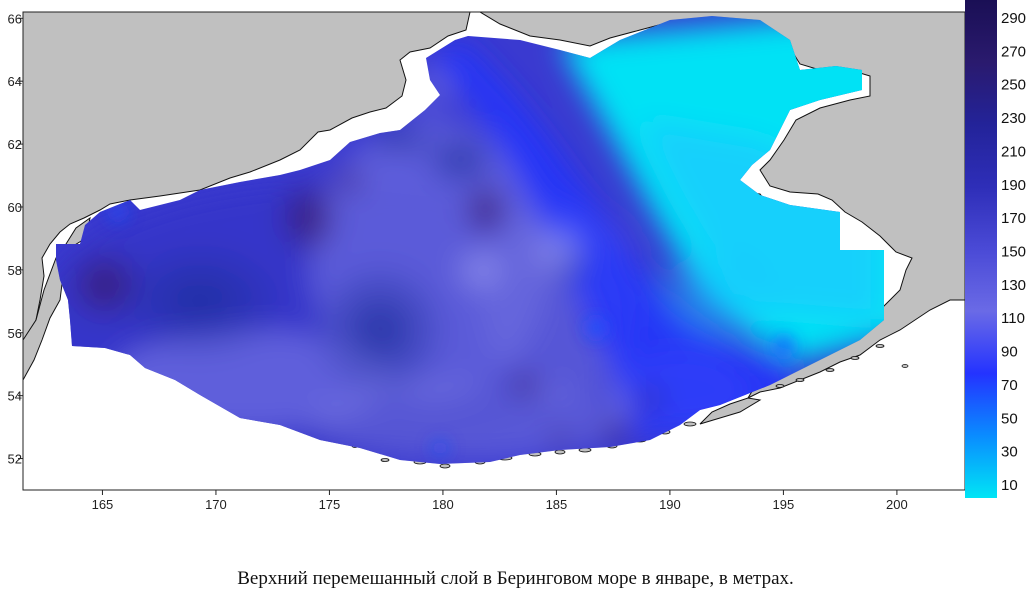  Describe the element at coordinates (1013, 151) in the screenshot. I see `colorbar-tick-label: 210` at that location.